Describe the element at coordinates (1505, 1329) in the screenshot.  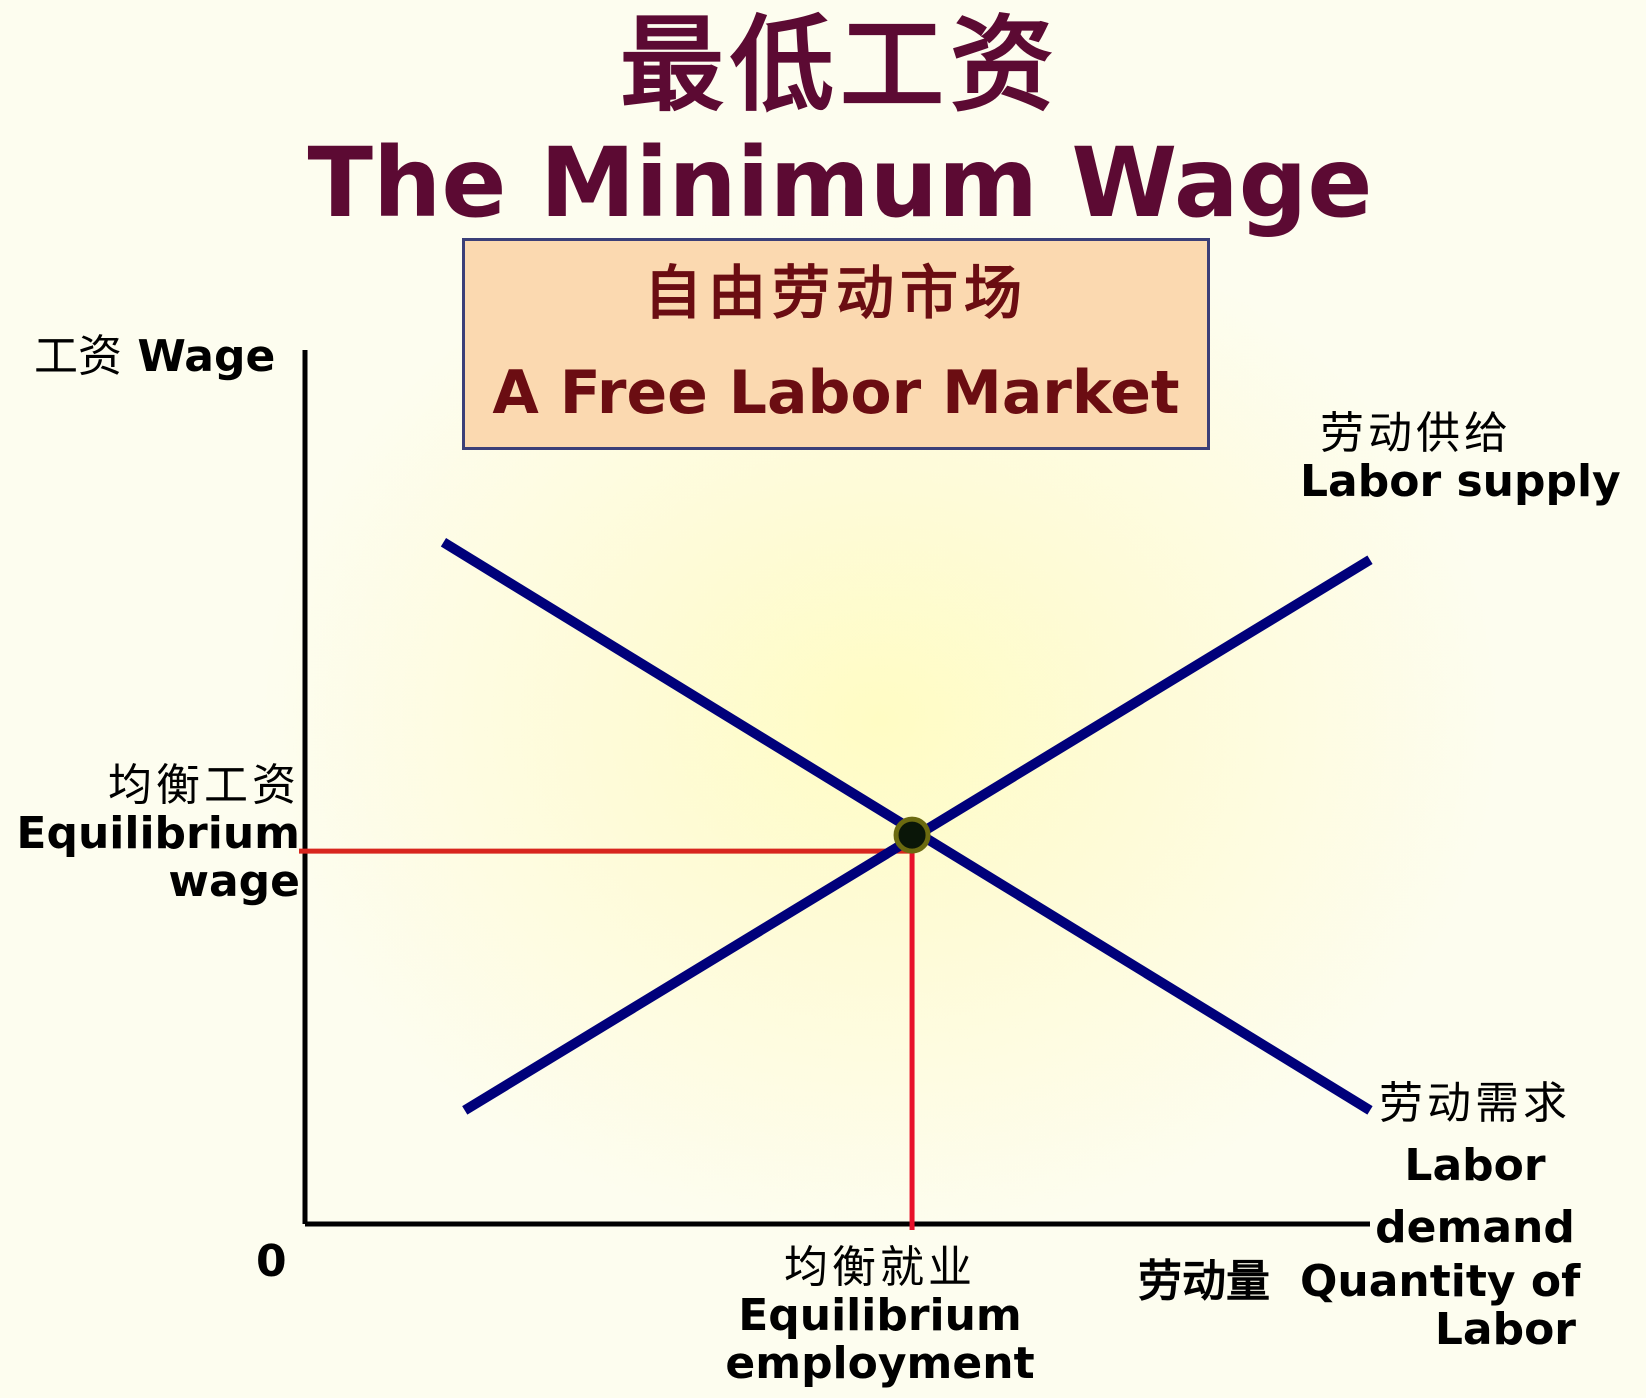
I see `x-axis-label-en-2: Labor` at that location.